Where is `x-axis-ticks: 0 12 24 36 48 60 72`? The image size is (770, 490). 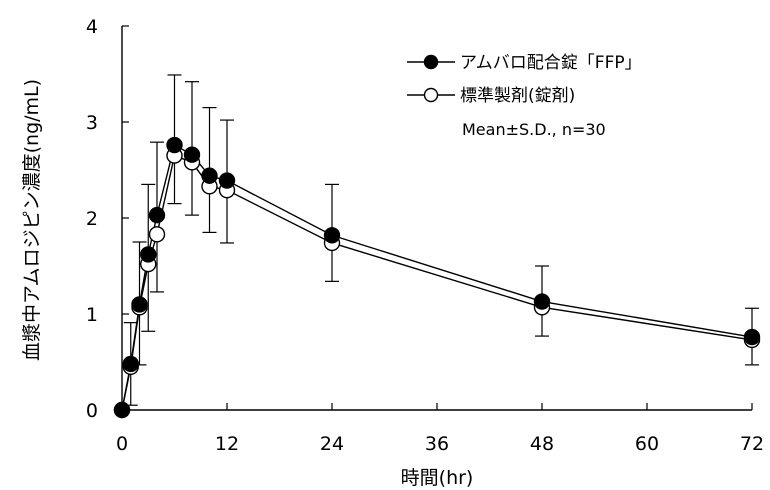
x-axis-ticks: 0 12 24 36 48 60 72 is located at coordinates (440, 429).